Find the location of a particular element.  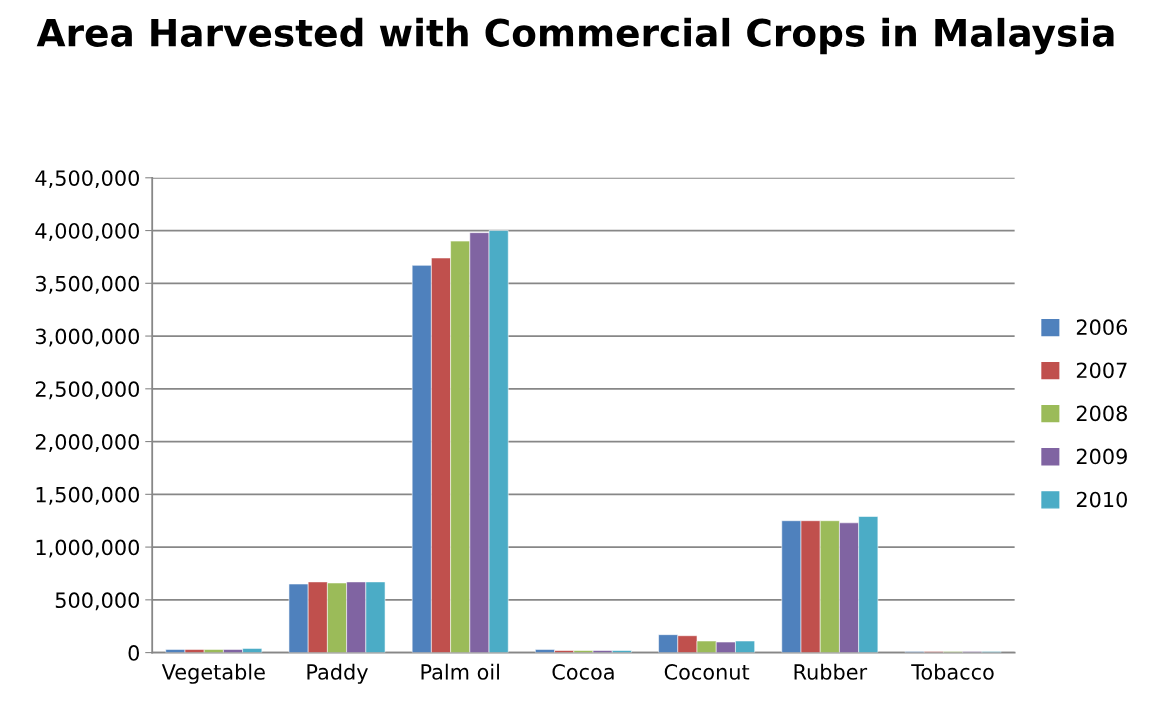

y-tick-label: 2,000,000 is located at coordinates (87, 443).